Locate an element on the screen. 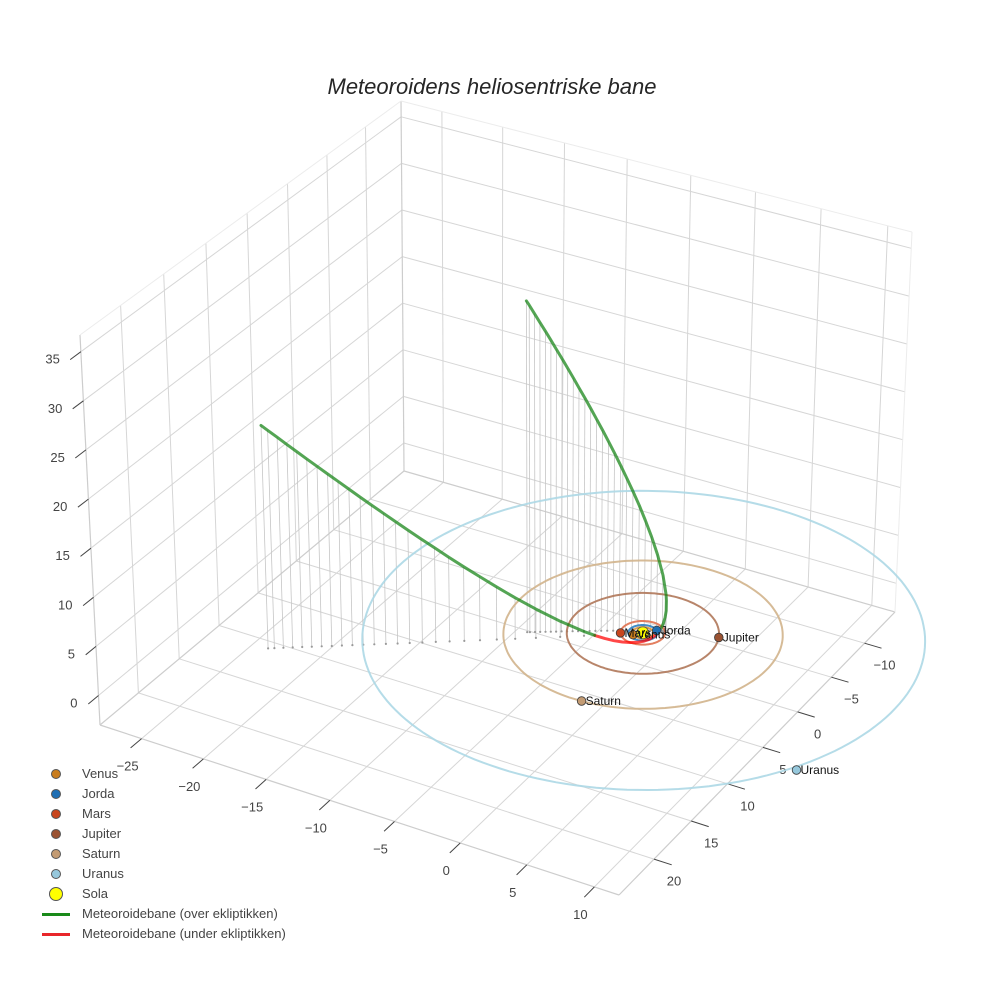  legend-item-mars: Mars is located at coordinates (165, 814).